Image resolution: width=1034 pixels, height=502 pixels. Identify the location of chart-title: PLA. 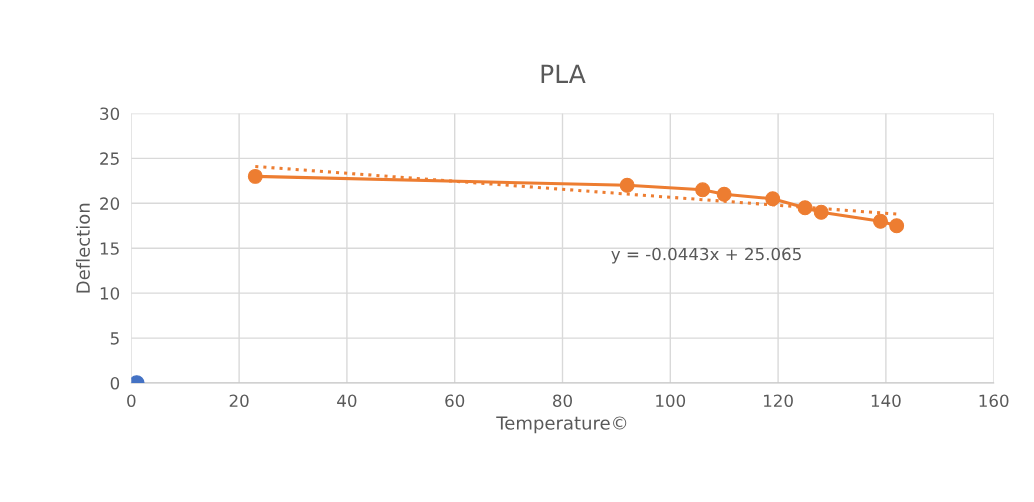
(563, 73).